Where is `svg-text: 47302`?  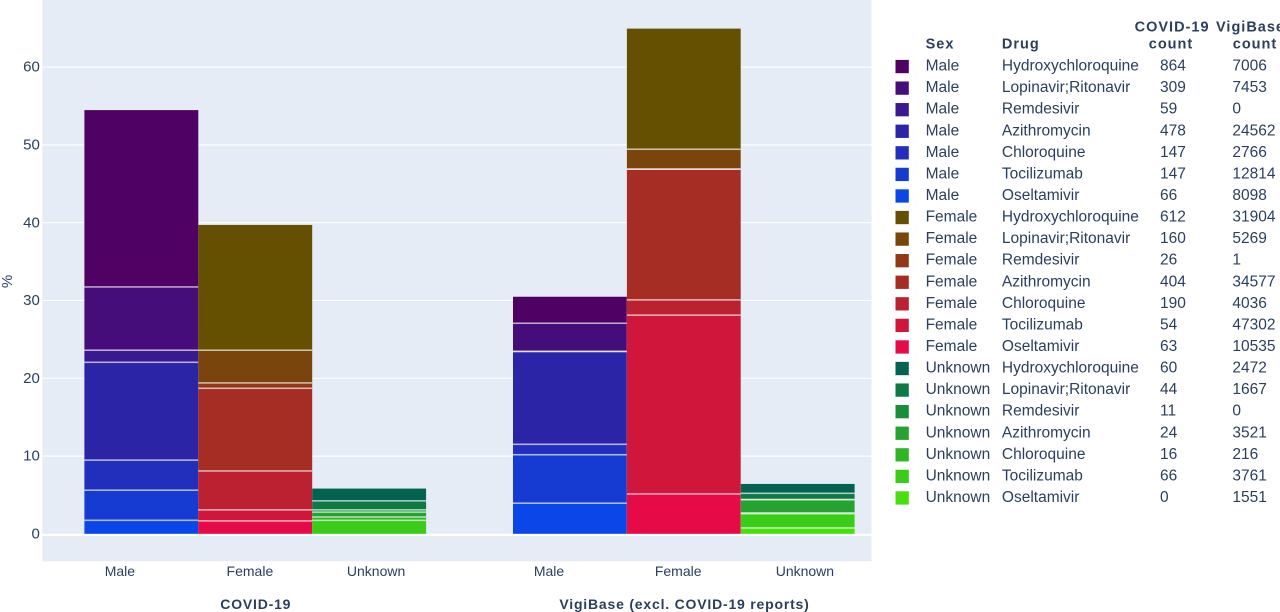
svg-text: 47302 is located at coordinates (1253, 324).